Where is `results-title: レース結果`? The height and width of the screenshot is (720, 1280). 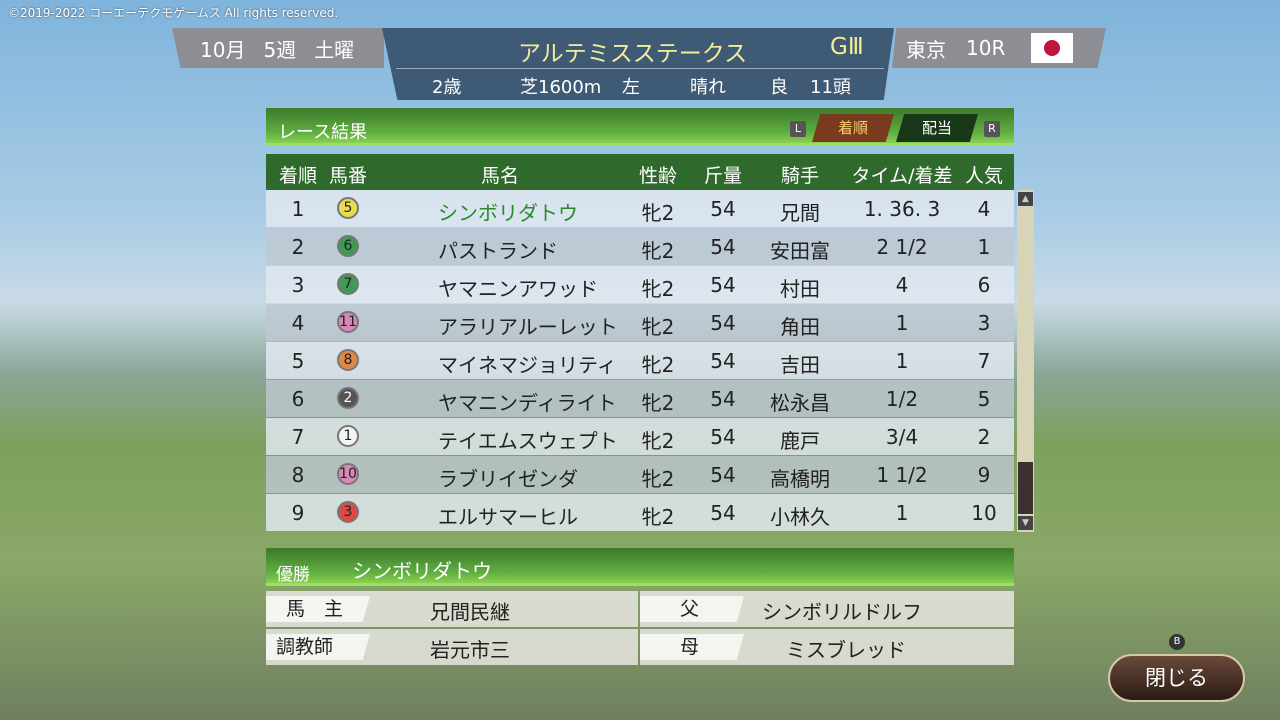 results-title: レース結果 is located at coordinates (323, 132).